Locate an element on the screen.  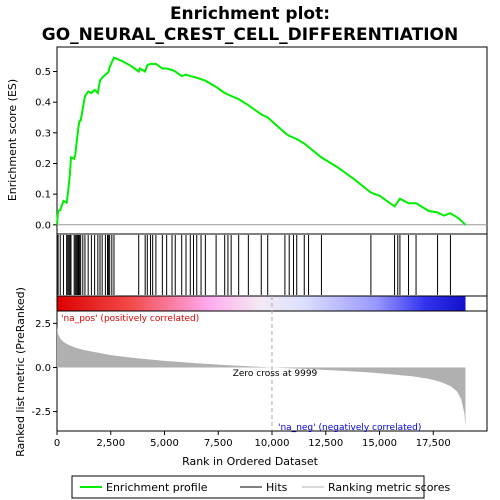
x-tick-label: 0 is located at coordinates (57, 443).